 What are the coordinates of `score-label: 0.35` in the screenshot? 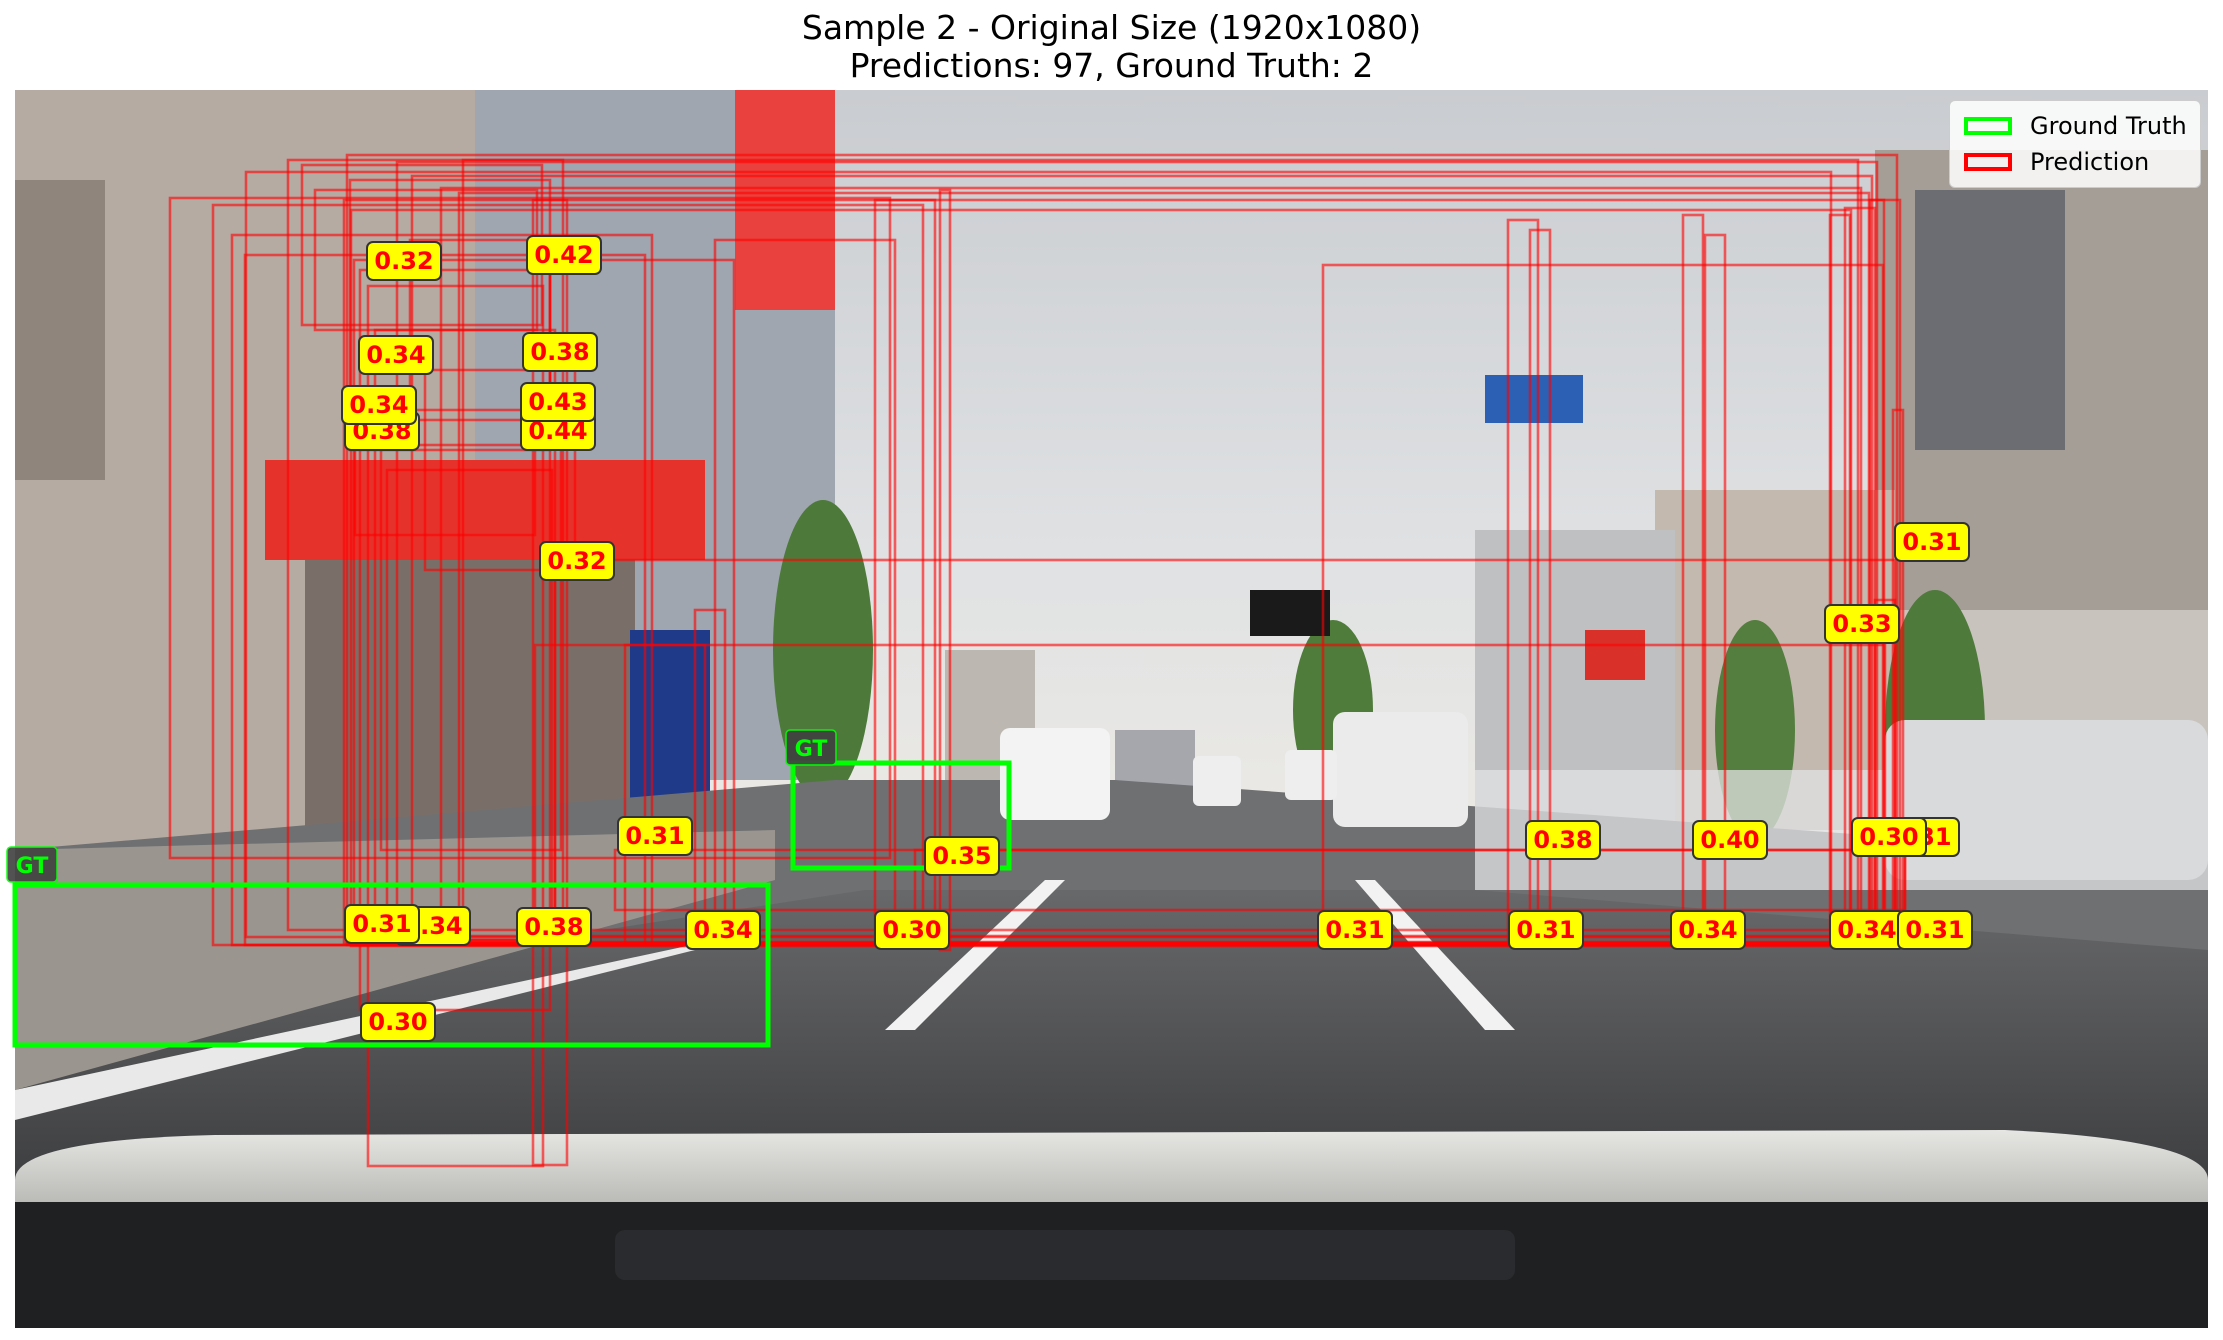 It's located at (962, 856).